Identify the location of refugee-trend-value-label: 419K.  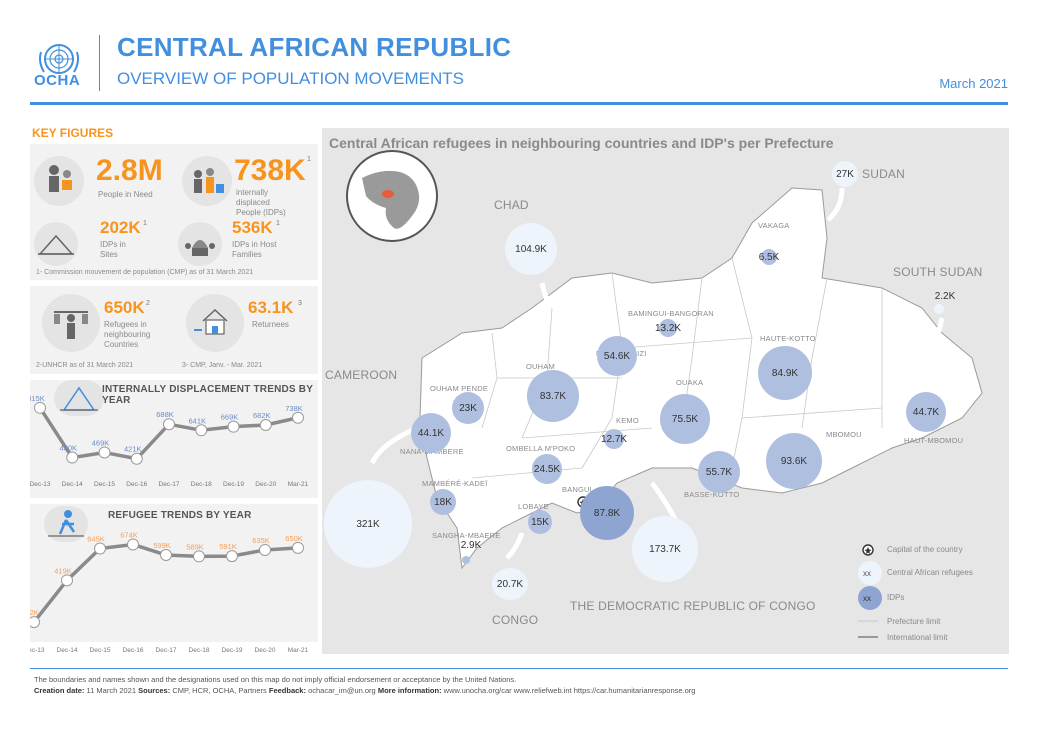
(63, 570).